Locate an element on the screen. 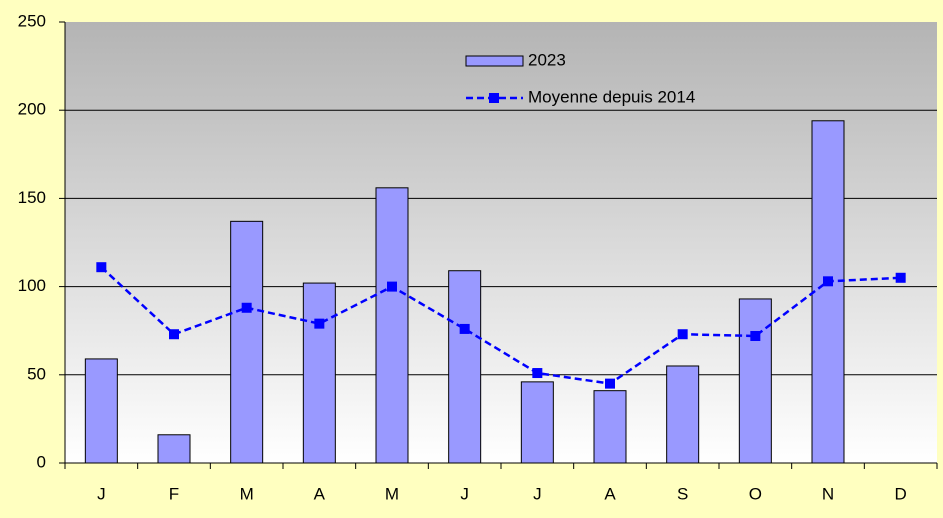  x-tick-label: F is located at coordinates (174, 493).